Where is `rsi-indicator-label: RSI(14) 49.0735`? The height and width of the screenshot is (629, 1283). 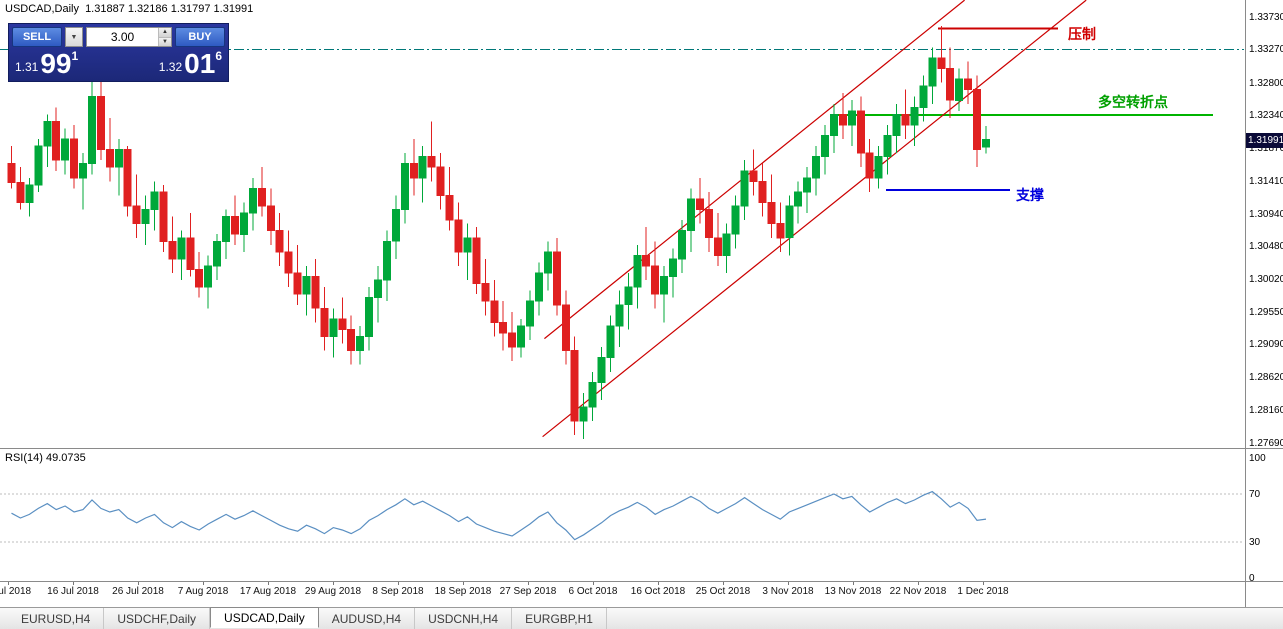
rsi-indicator-label: RSI(14) 49.0735 is located at coordinates (45, 458).